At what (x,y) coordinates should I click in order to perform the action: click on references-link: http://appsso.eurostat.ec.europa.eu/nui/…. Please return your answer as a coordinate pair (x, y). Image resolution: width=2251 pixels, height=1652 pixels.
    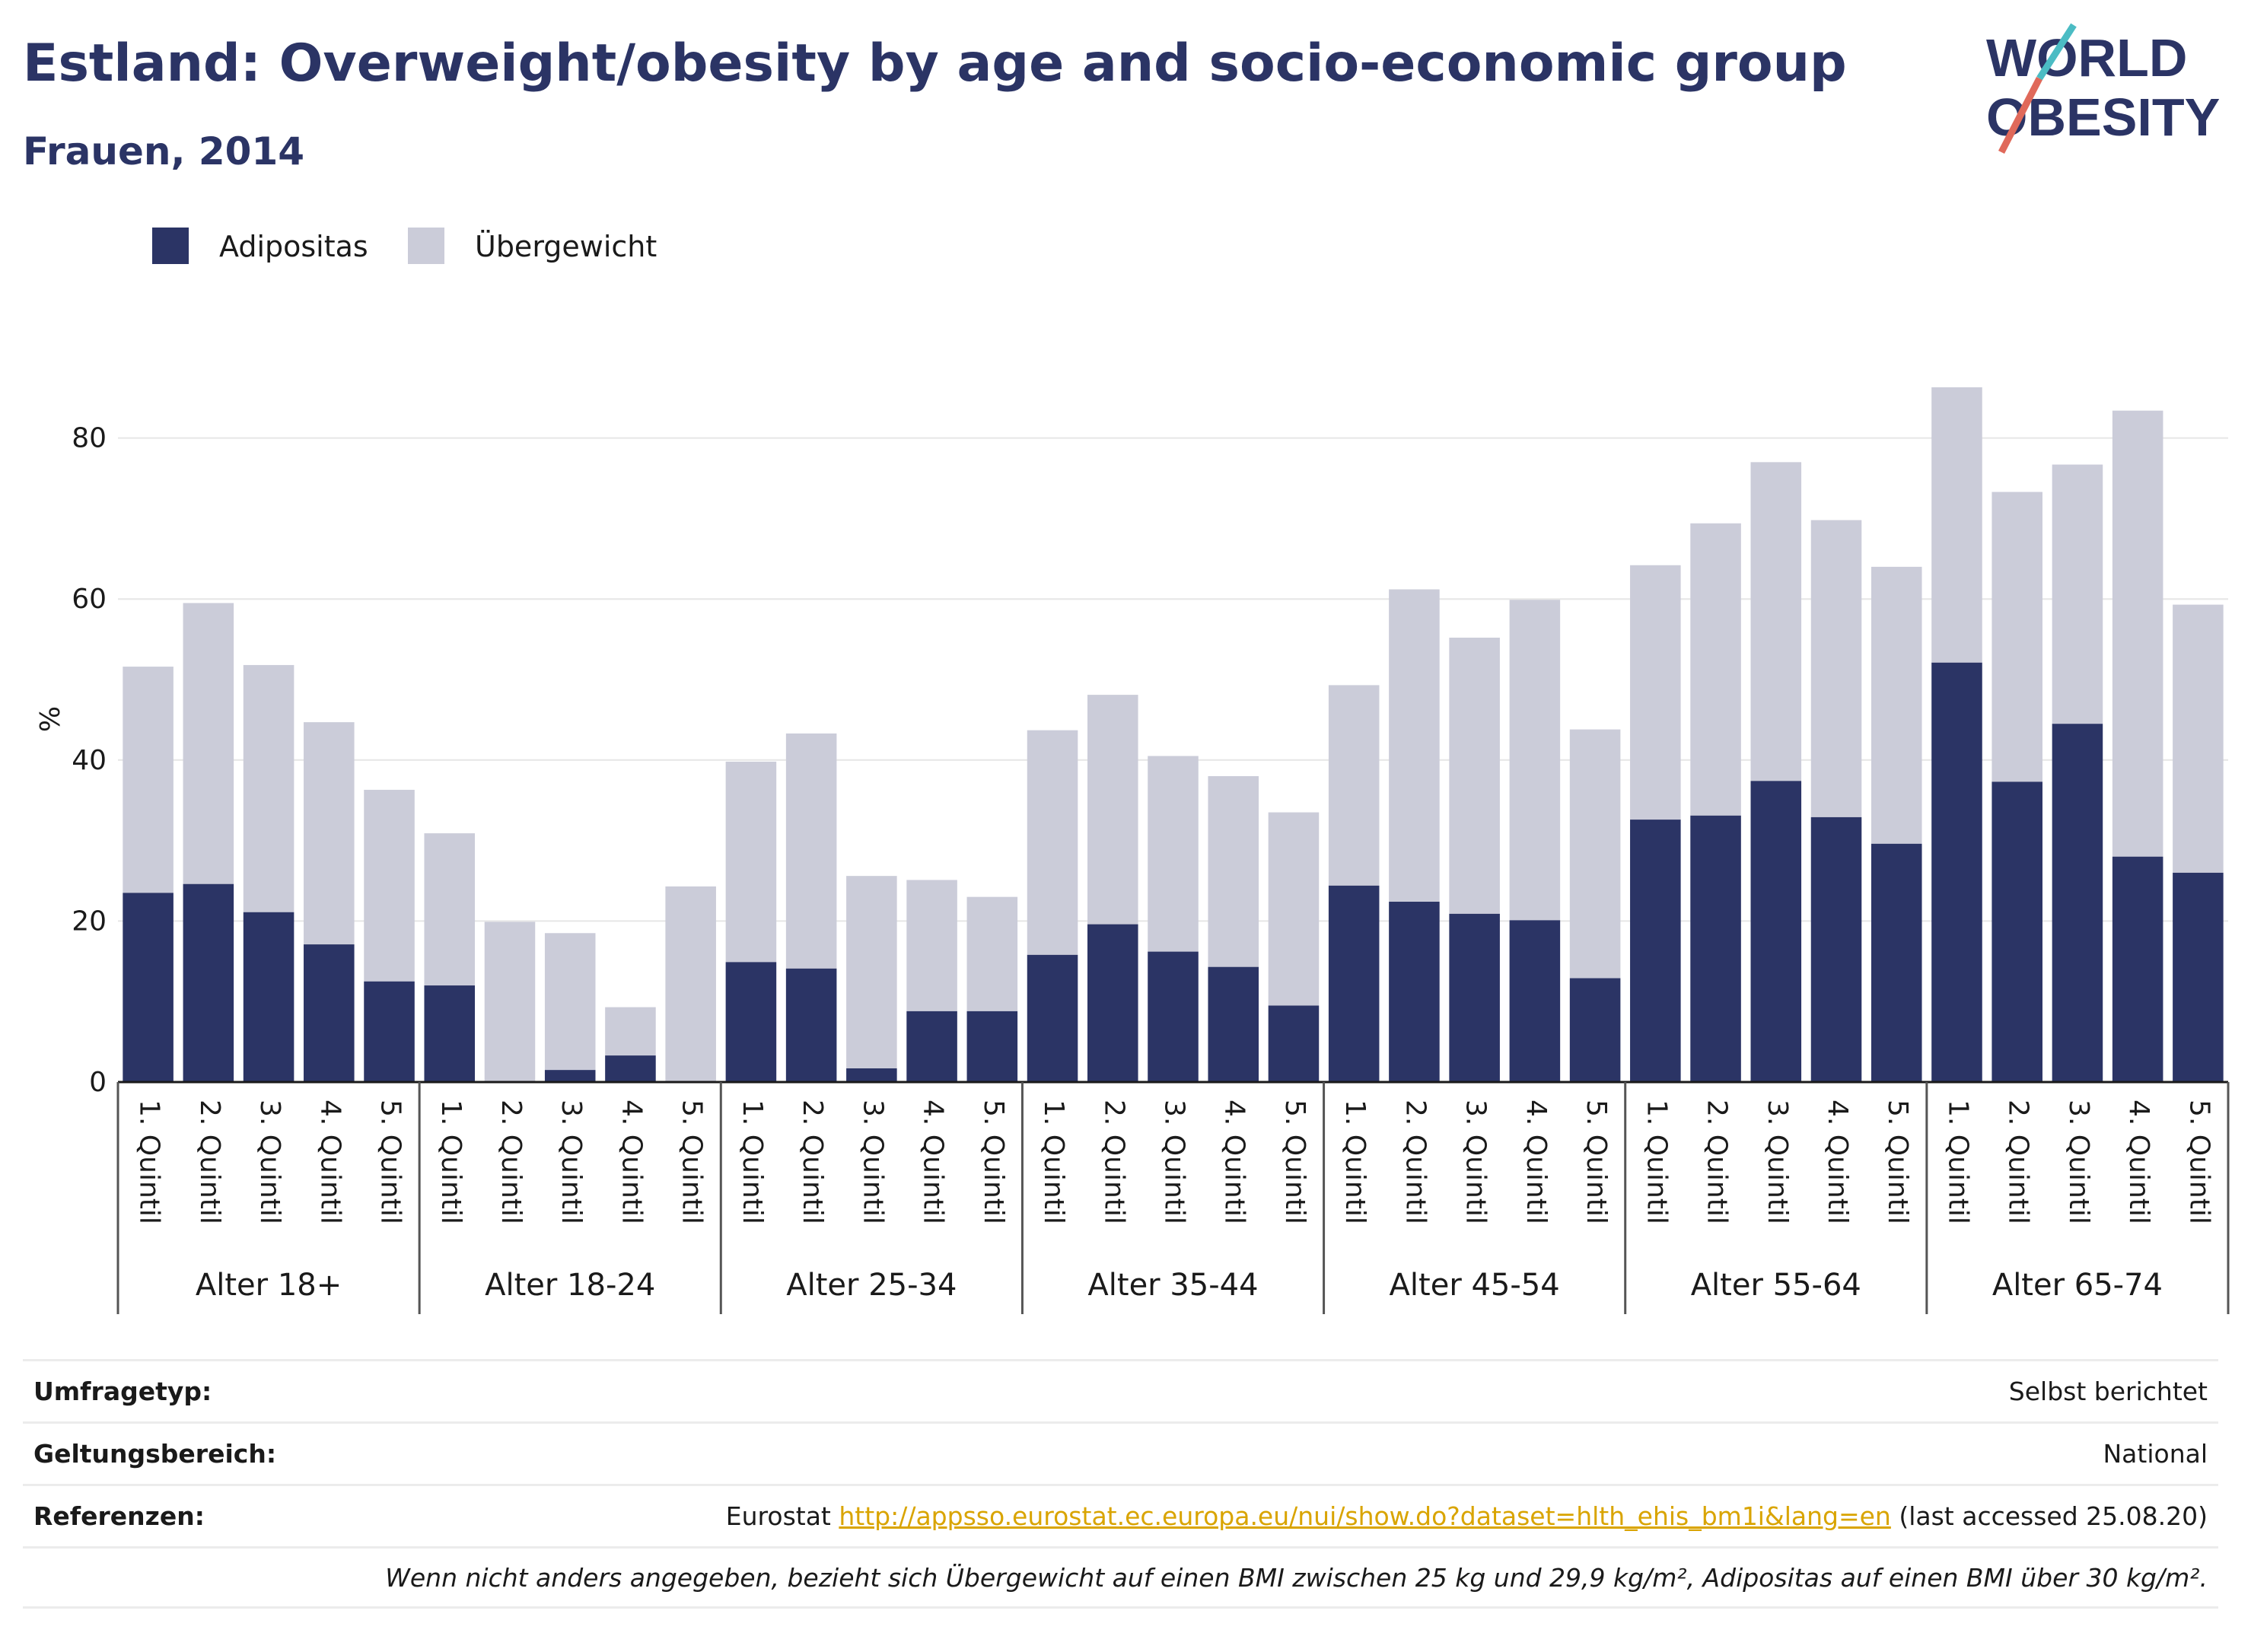
    Looking at the image, I should click on (1365, 1516).